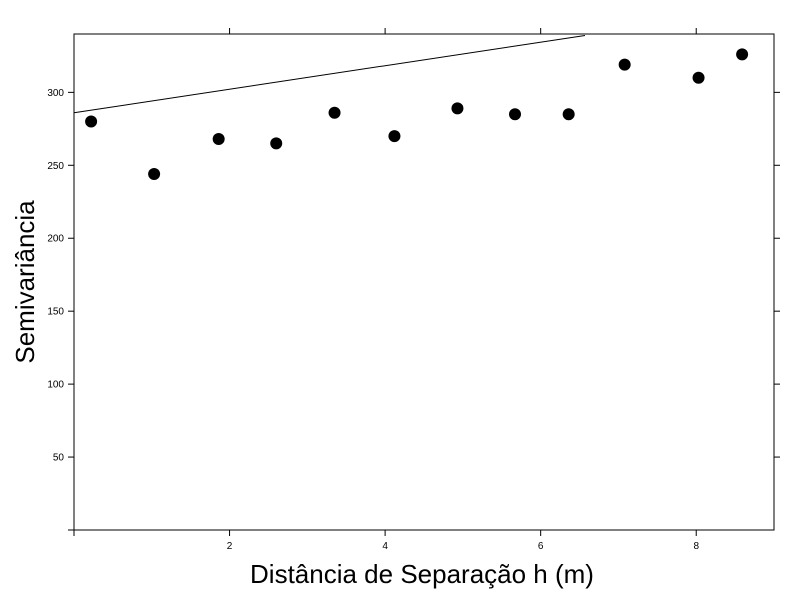 This screenshot has height=600, width=800. What do you see at coordinates (230, 546) in the screenshot?
I see `x-tick-label: 2` at bounding box center [230, 546].